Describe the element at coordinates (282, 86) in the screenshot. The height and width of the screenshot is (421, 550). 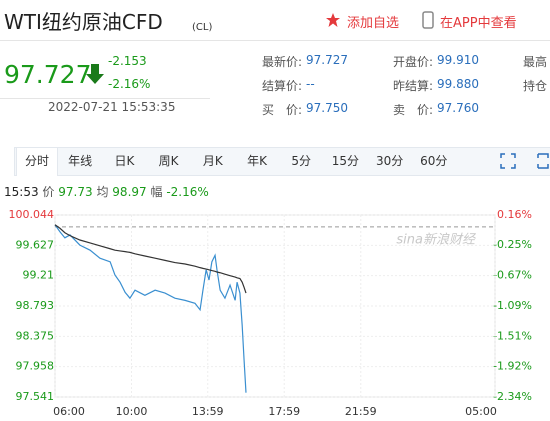
I see `field-label: 结算价:` at that location.